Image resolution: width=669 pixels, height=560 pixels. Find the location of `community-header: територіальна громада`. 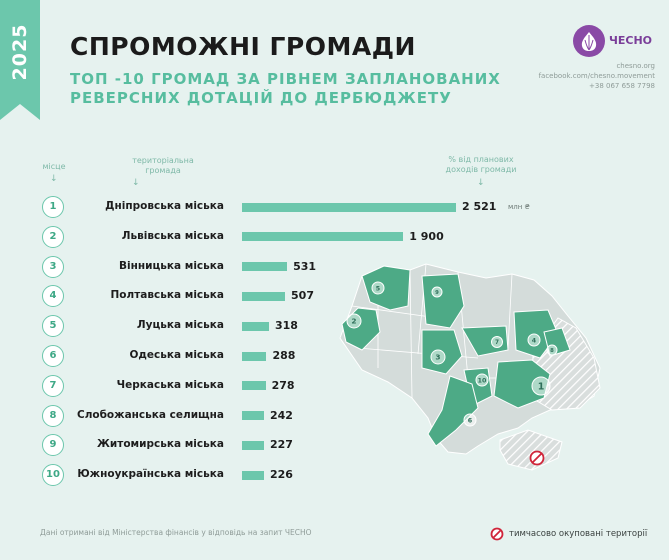

community-header: територіальна громада is located at coordinates (163, 166).